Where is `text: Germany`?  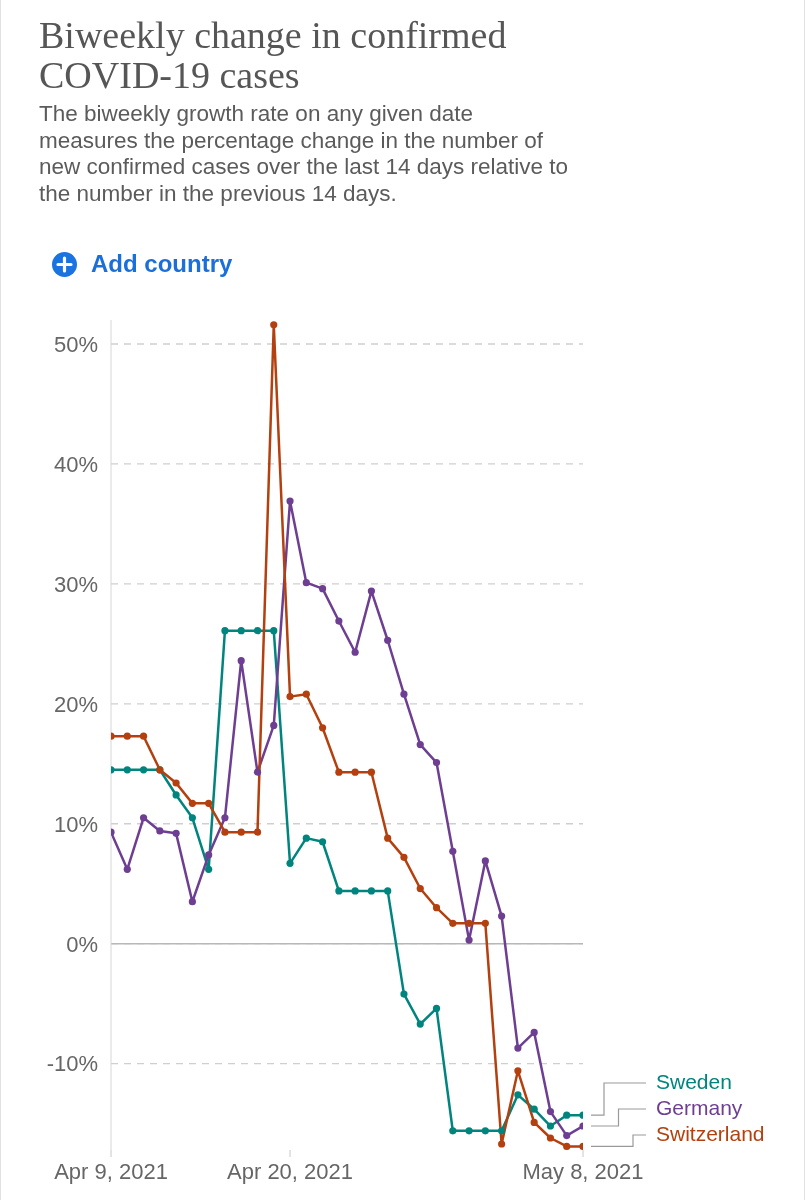
text: Germany is located at coordinates (699, 1107).